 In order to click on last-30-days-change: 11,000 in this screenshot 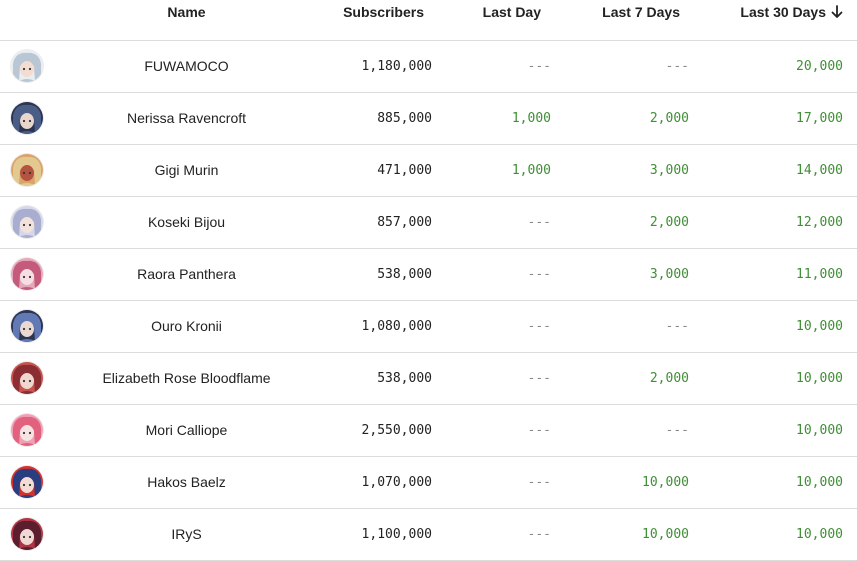, I will do `click(777, 274)`.